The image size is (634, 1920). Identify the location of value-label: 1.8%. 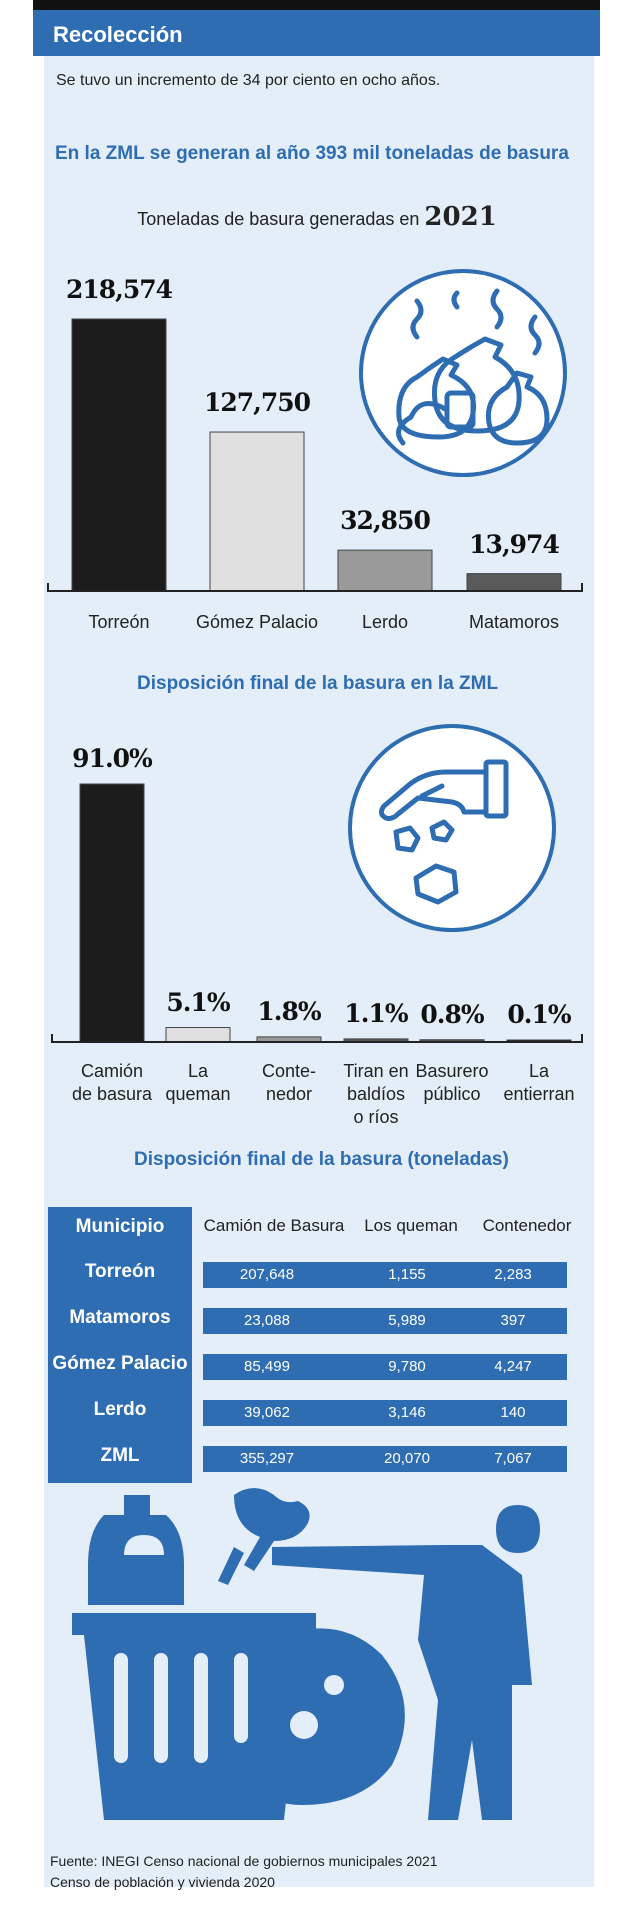
(289, 1011).